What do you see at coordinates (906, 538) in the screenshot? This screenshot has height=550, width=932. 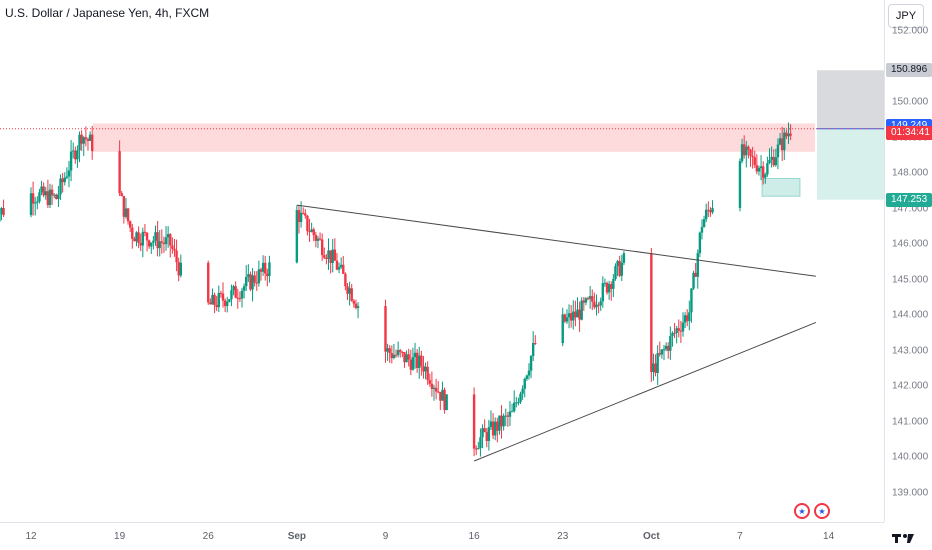 I see `tradingview-logo-icon` at bounding box center [906, 538].